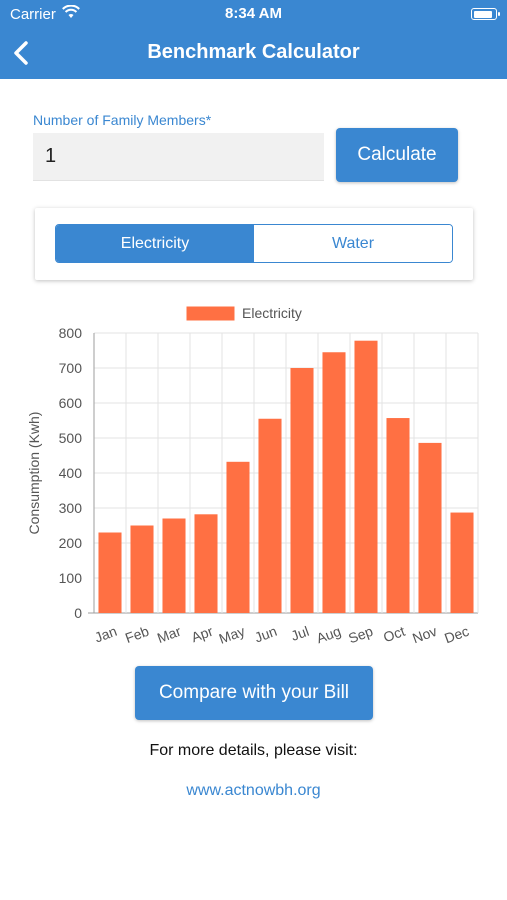  I want to click on bar-dec, so click(462, 562).